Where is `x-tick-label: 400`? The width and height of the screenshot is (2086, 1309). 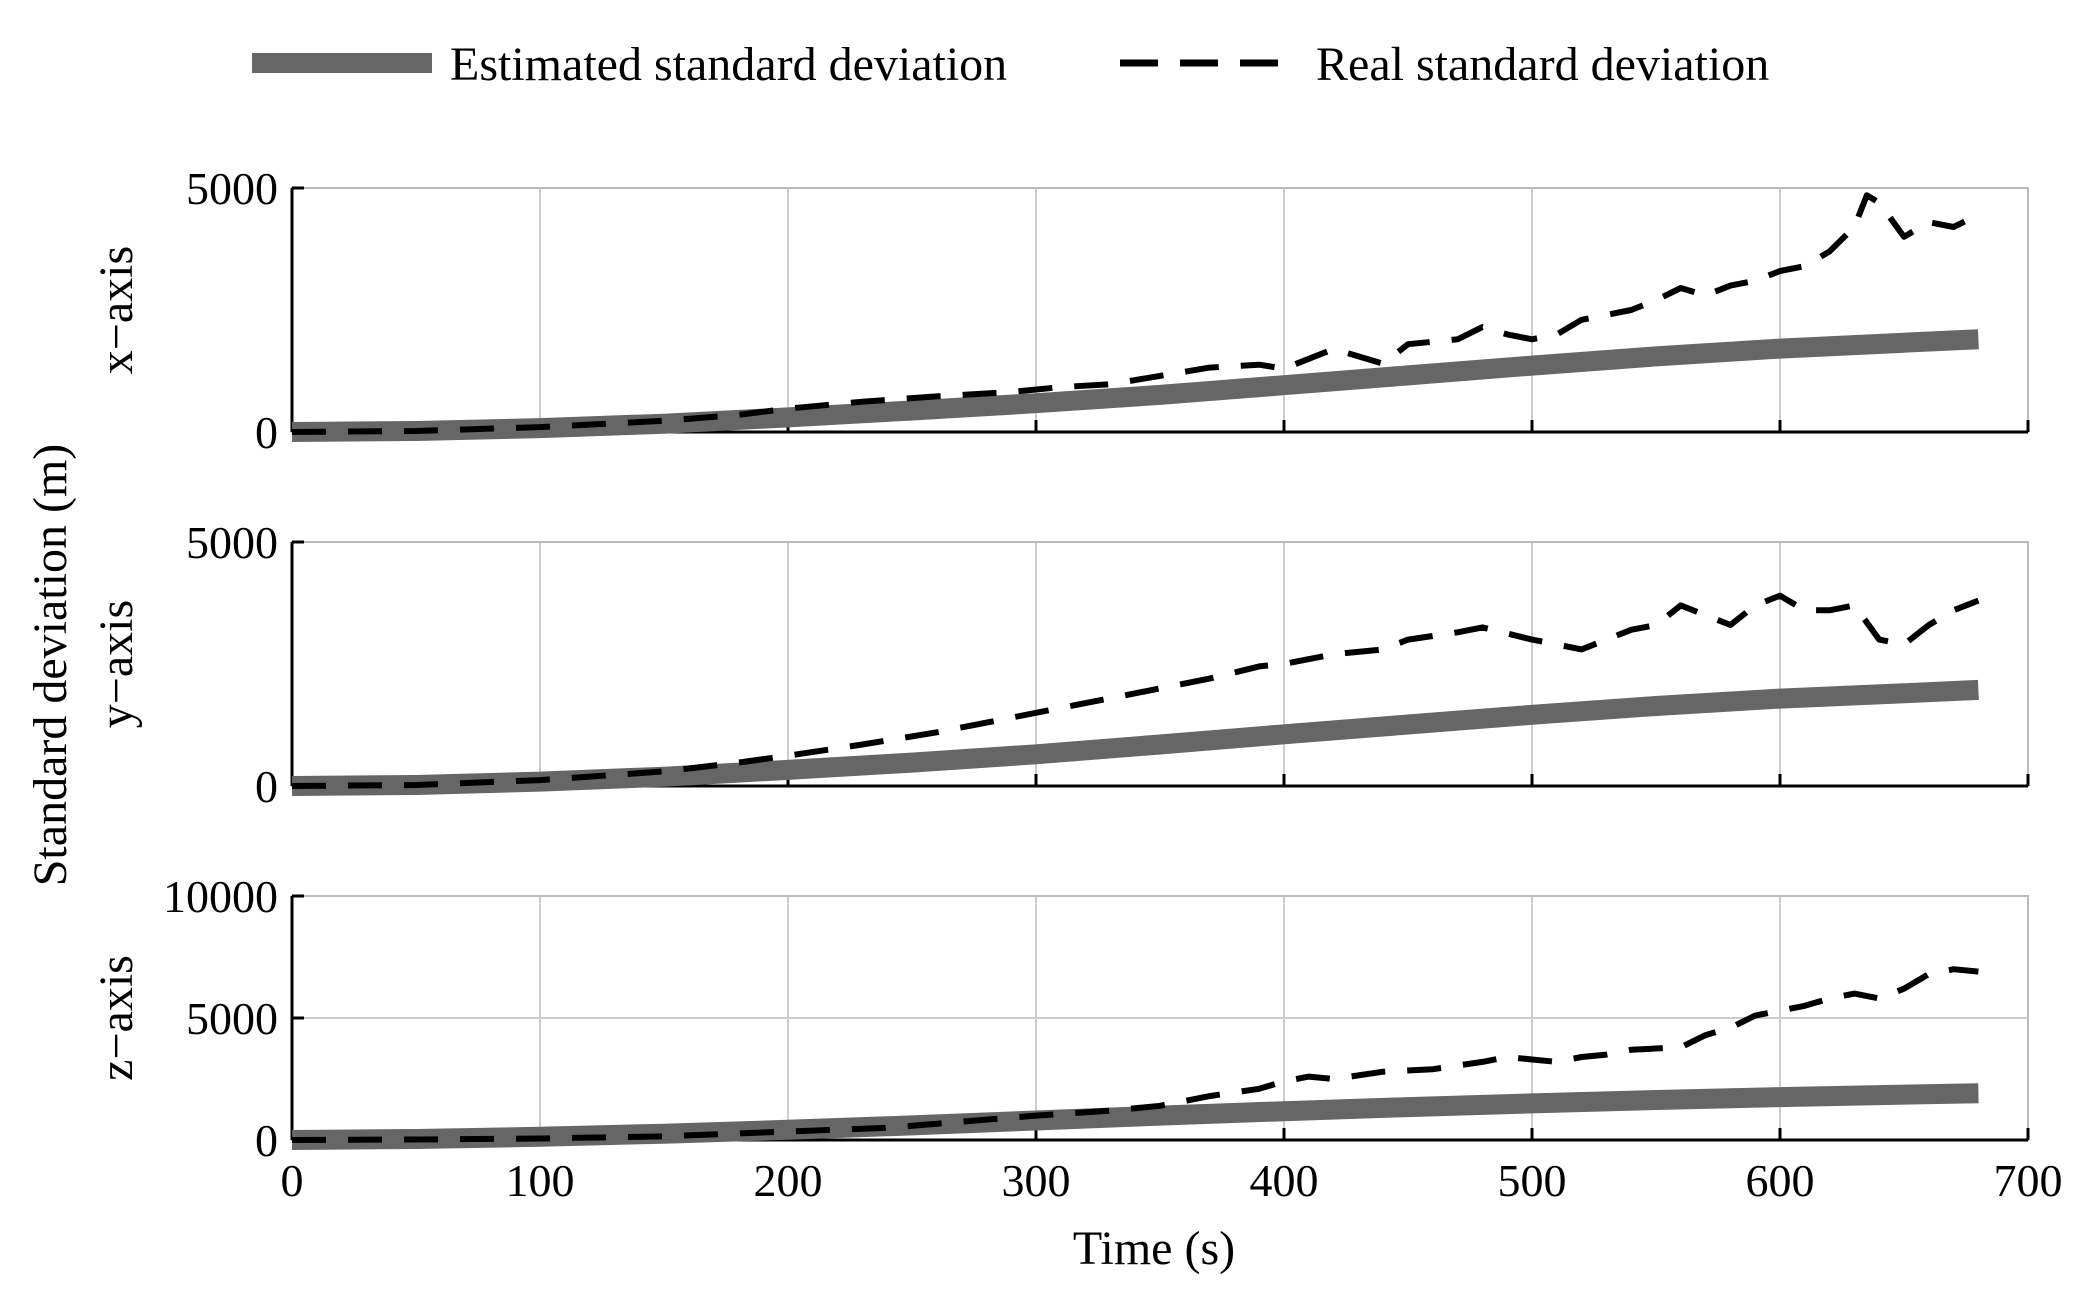
x-tick-label: 400 is located at coordinates (1284, 1180).